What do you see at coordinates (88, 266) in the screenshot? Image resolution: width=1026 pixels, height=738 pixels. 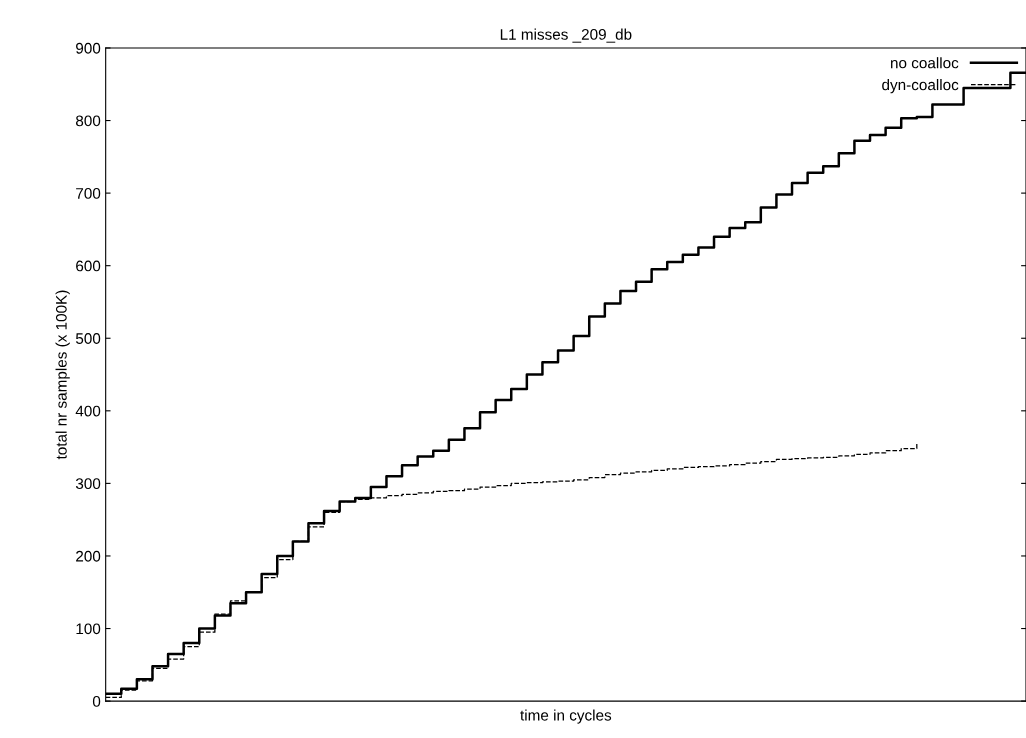 I see `y-tick-label: 600` at bounding box center [88, 266].